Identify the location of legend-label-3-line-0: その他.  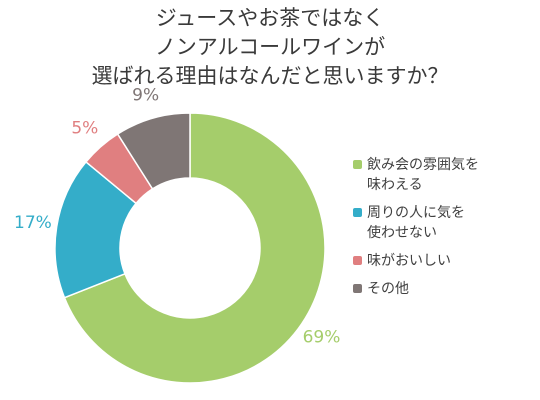
(388, 289).